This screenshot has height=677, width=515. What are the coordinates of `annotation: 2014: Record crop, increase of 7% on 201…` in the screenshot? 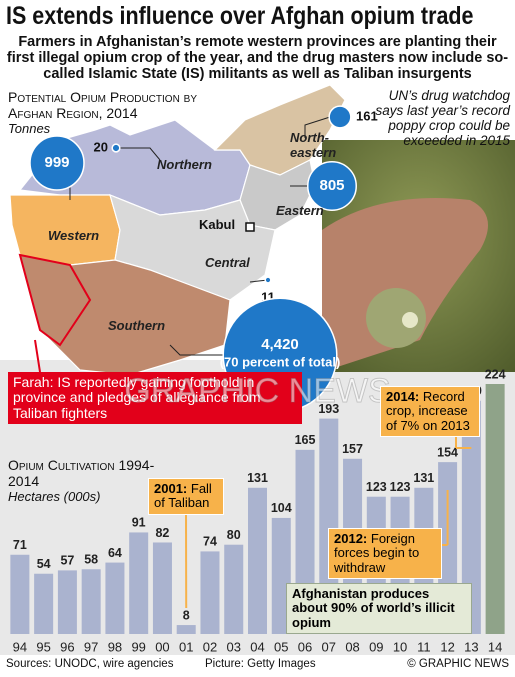 It's located at (430, 411).